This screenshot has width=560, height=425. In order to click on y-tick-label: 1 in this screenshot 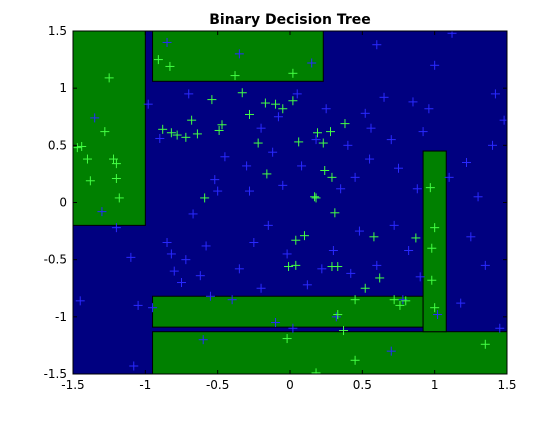, I will do `click(63, 88)`.